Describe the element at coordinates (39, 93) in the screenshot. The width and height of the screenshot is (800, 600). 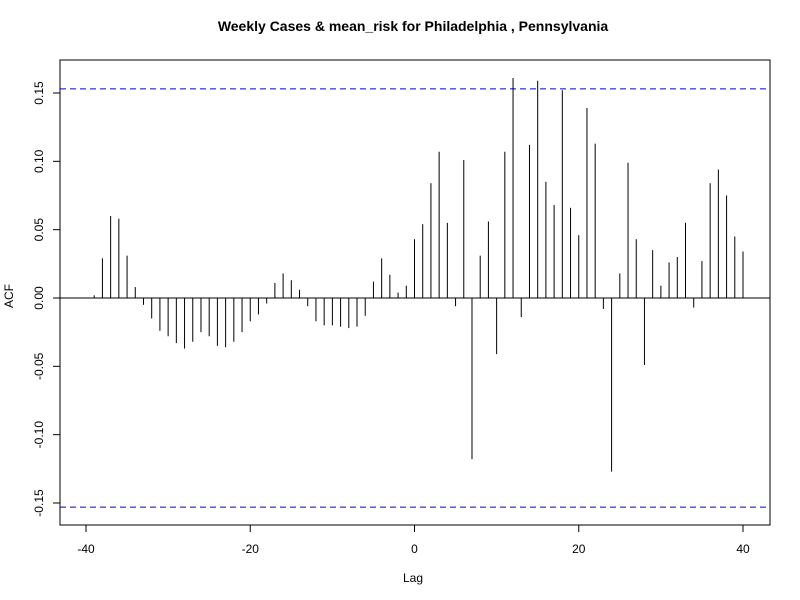
I see `y-tick-label: 0.15` at that location.